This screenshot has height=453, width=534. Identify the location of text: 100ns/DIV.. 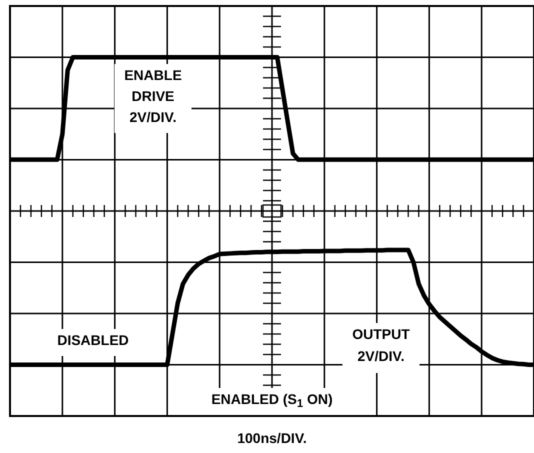
(272, 438).